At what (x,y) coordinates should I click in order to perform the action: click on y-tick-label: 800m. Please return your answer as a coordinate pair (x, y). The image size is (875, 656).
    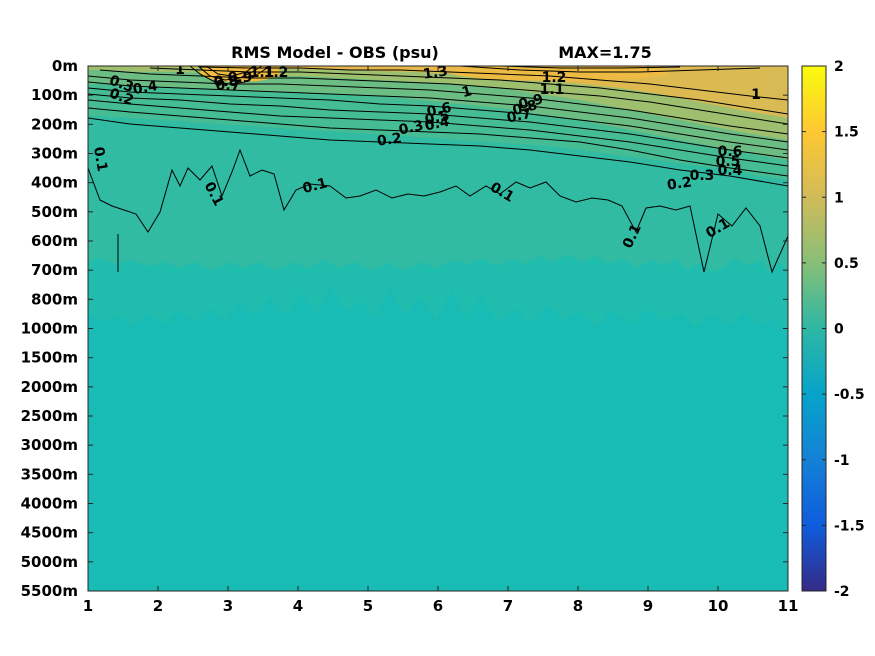
    Looking at the image, I should click on (54, 299).